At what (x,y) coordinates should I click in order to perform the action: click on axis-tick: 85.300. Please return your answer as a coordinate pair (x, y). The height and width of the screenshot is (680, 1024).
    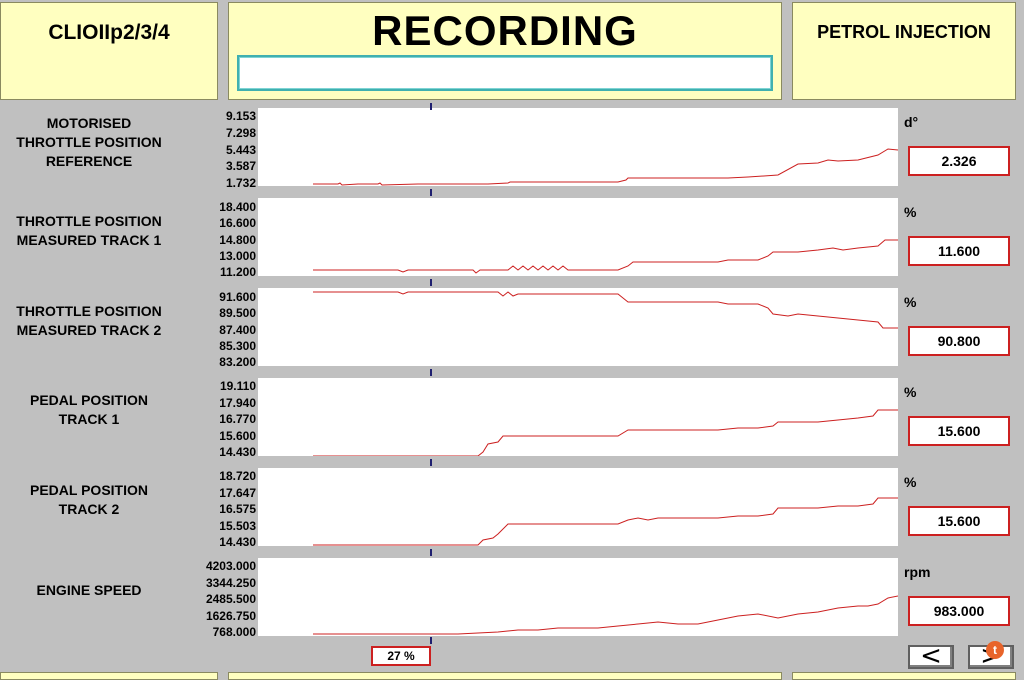
    Looking at the image, I should click on (237, 346).